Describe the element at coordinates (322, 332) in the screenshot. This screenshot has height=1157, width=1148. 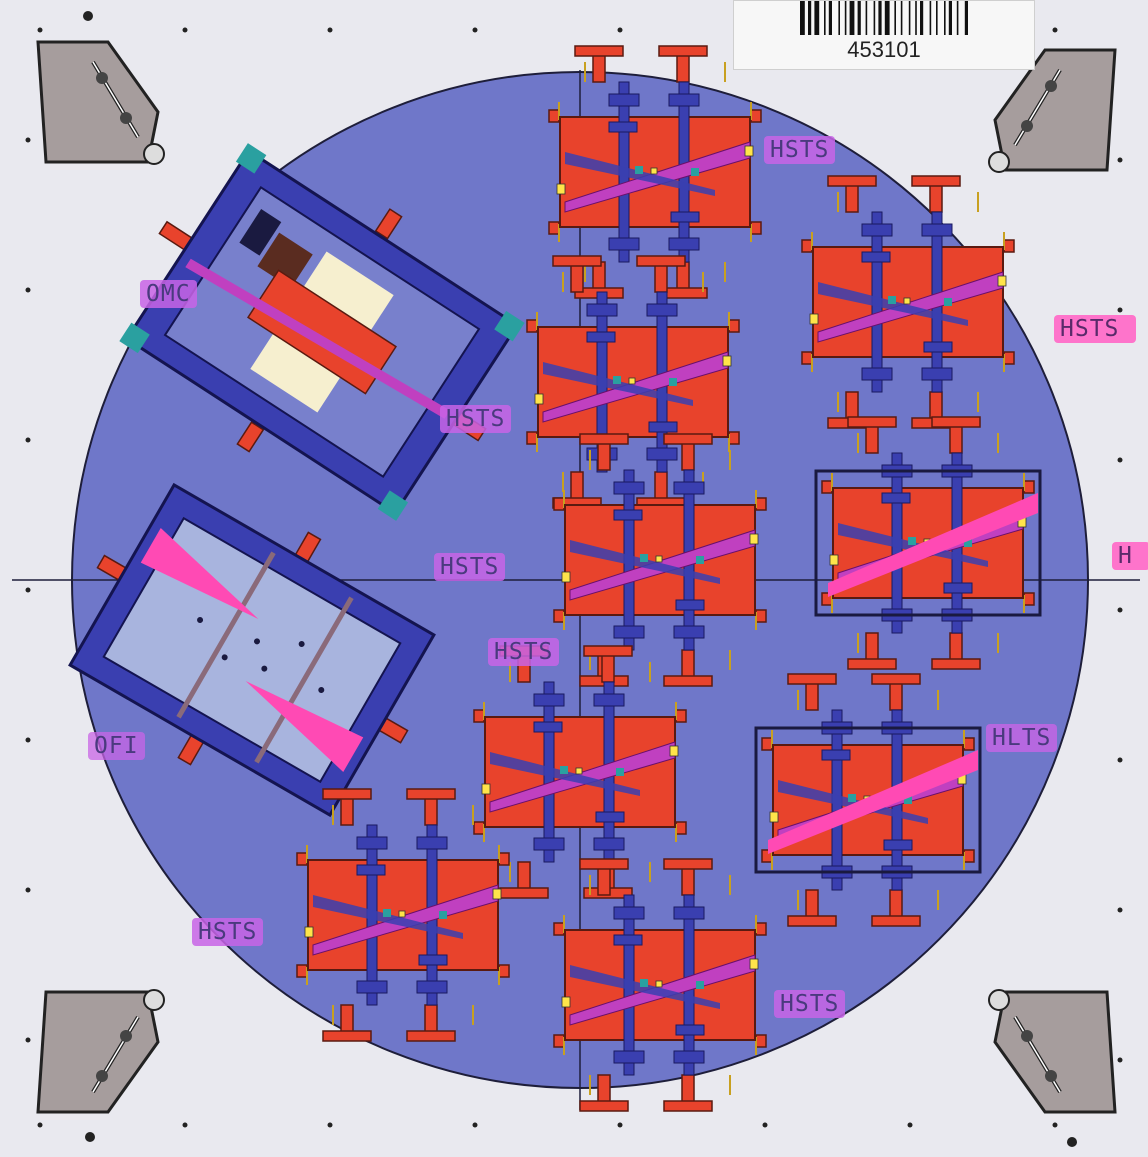
I see `omc-assembly` at that location.